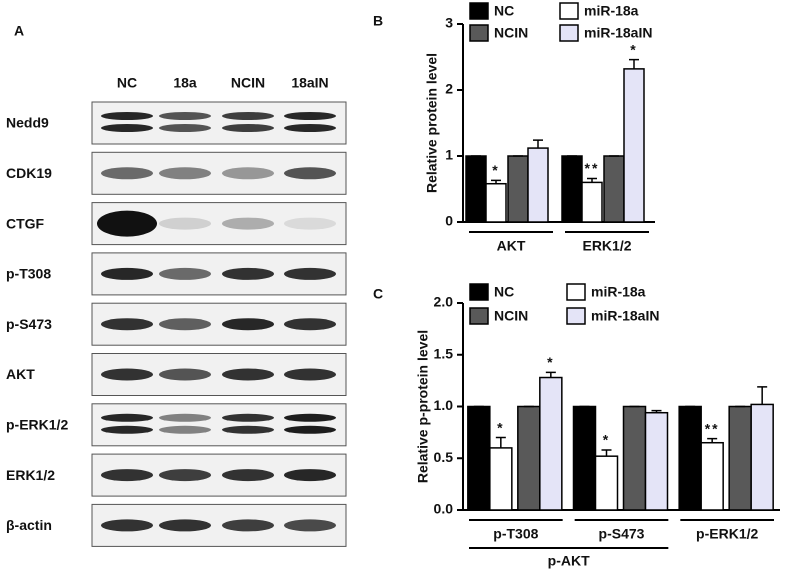  I want to click on y-tick-label: 0, so click(449, 221).